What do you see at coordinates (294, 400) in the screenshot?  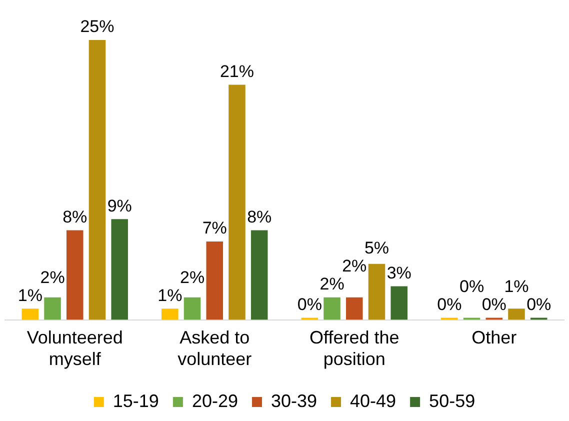 I see `legend-label: 30-39` at bounding box center [294, 400].